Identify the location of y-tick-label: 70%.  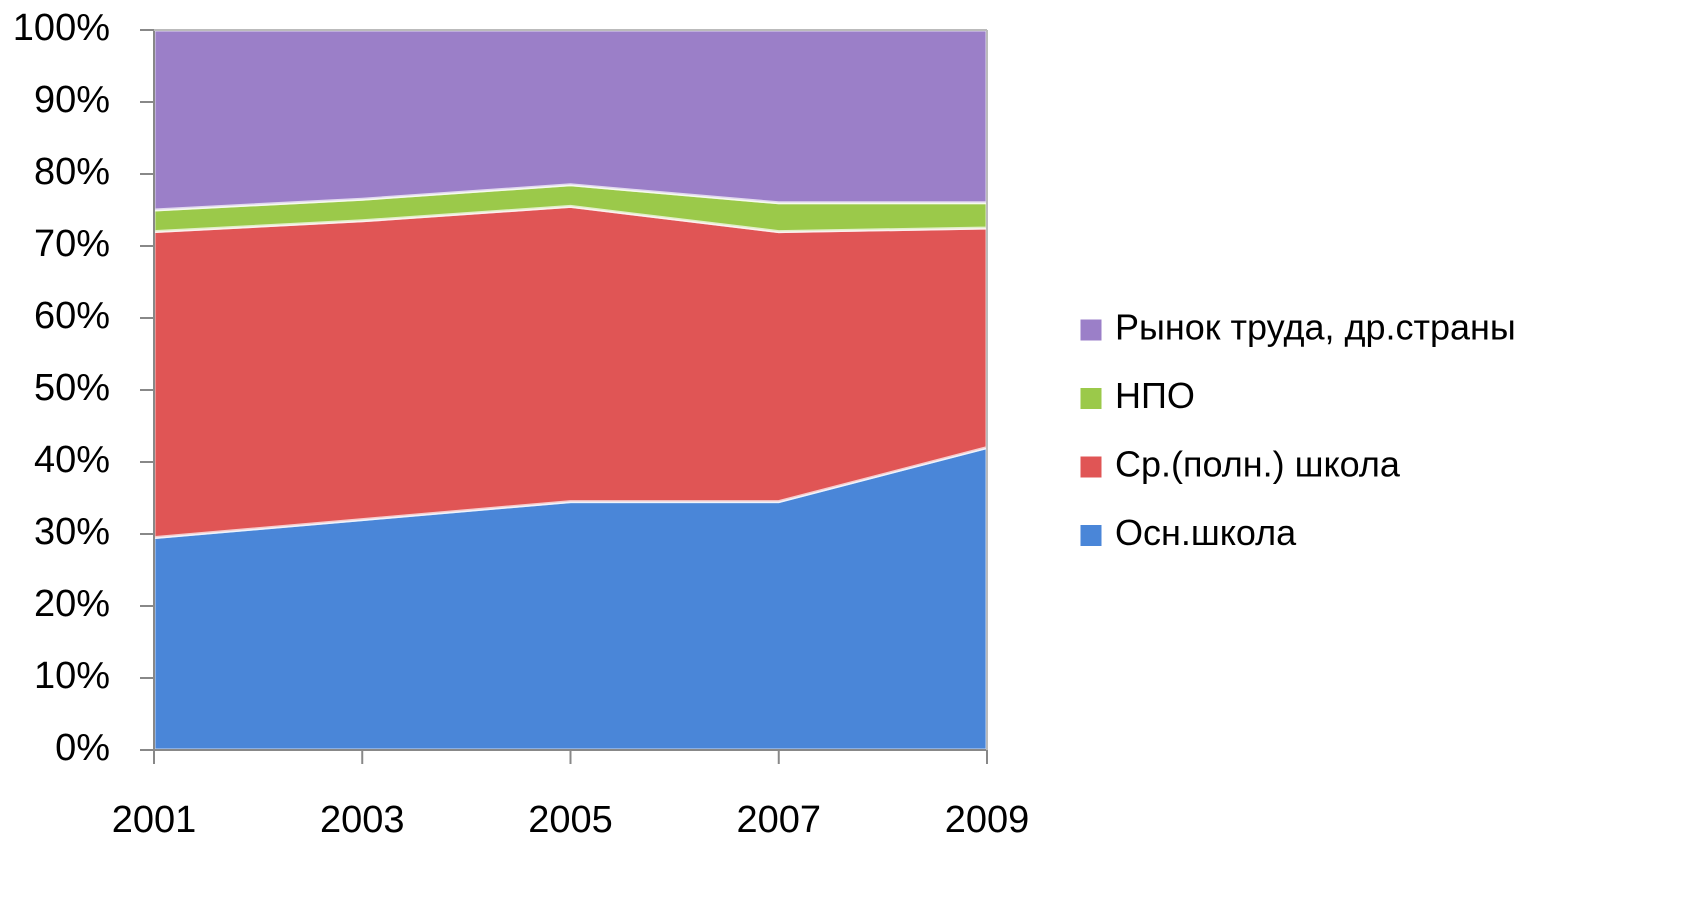
(72, 244).